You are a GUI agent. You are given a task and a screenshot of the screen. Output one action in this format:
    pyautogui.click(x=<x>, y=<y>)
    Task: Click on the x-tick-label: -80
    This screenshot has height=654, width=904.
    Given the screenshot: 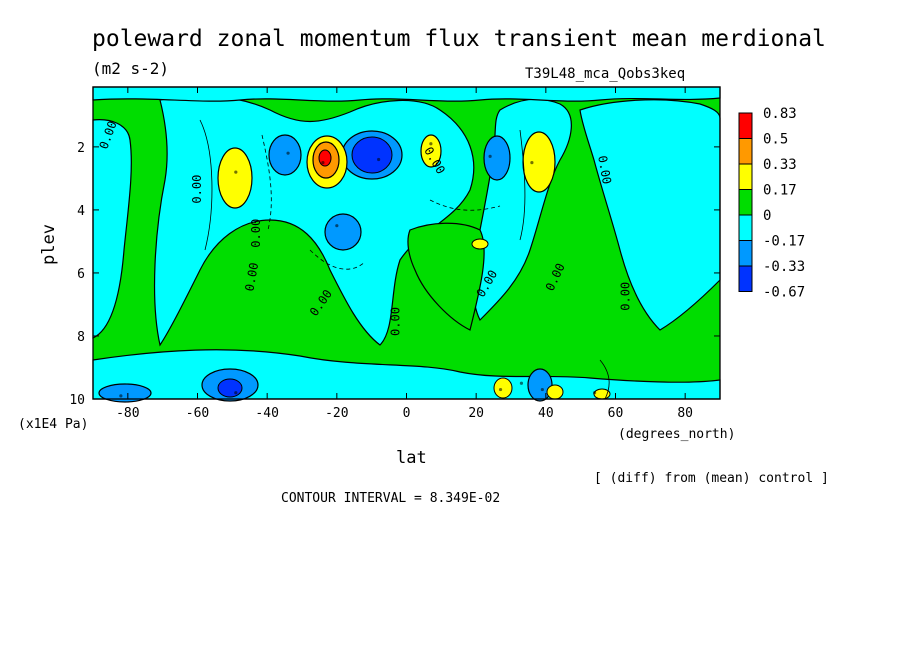 What is the action you would take?
    pyautogui.click(x=127, y=413)
    